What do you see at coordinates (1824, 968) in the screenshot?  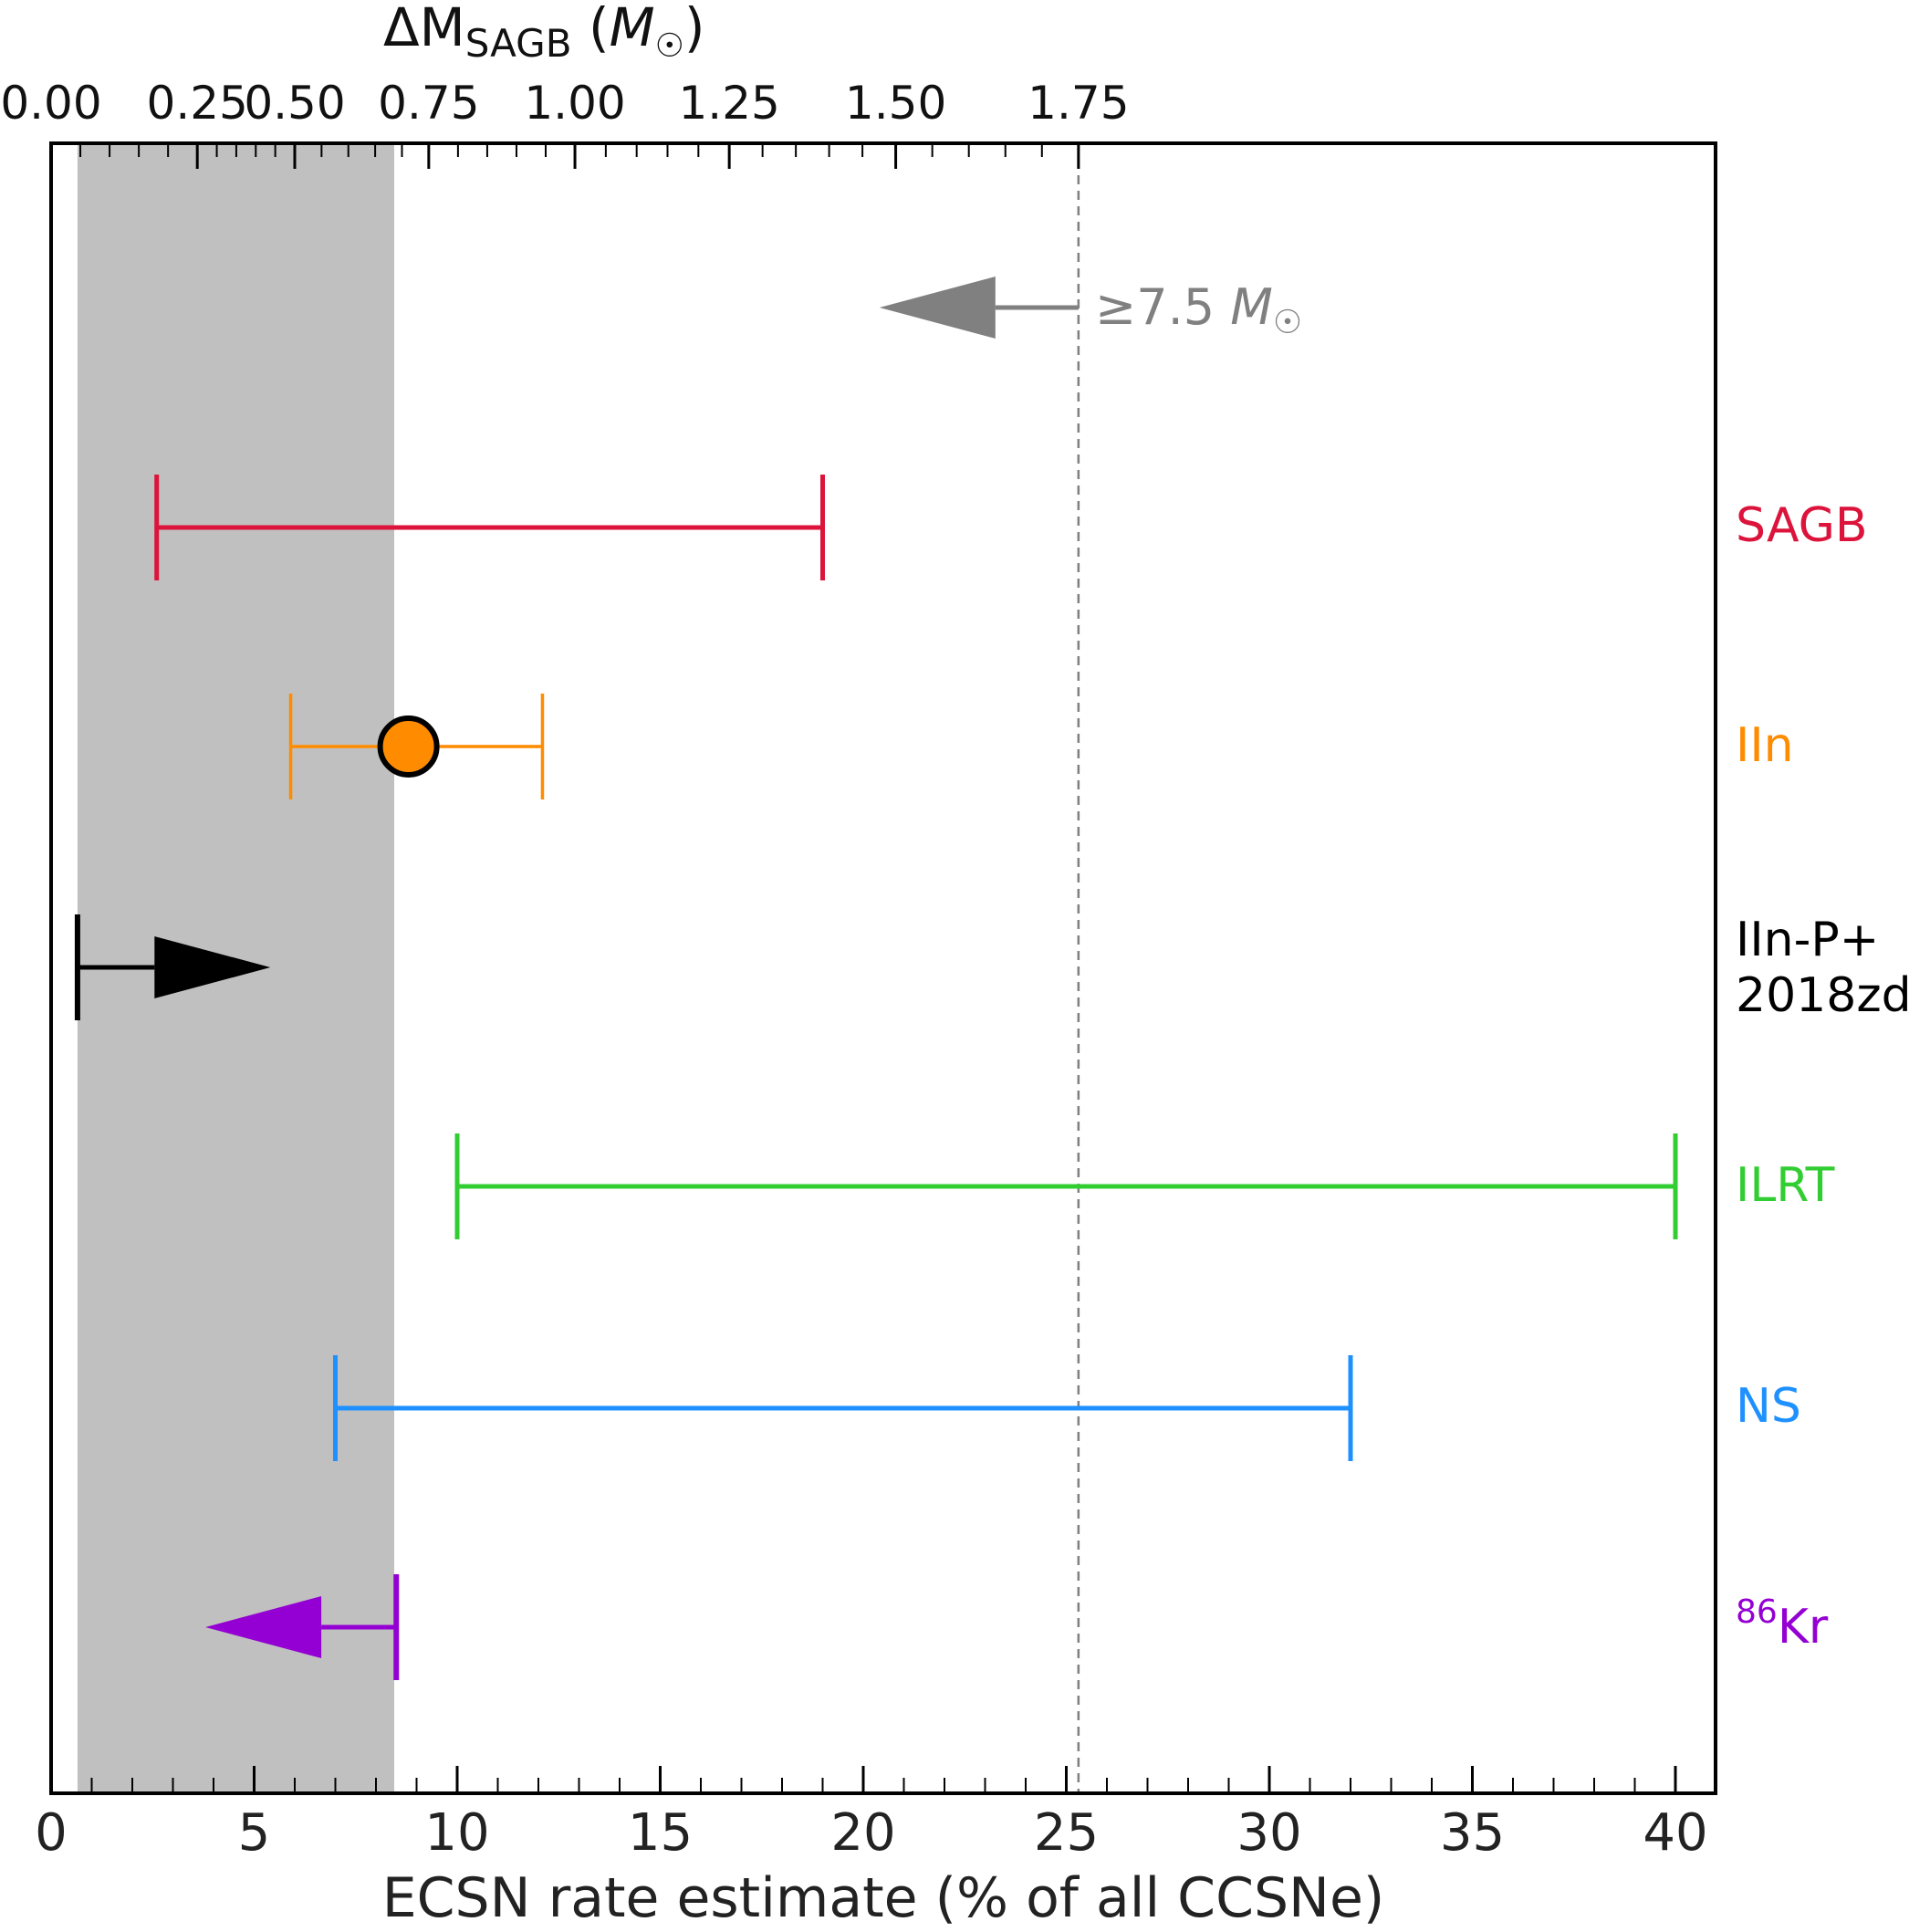 I see `label-iin-p-2018zd: IIn-P+ 2018zd` at bounding box center [1824, 968].